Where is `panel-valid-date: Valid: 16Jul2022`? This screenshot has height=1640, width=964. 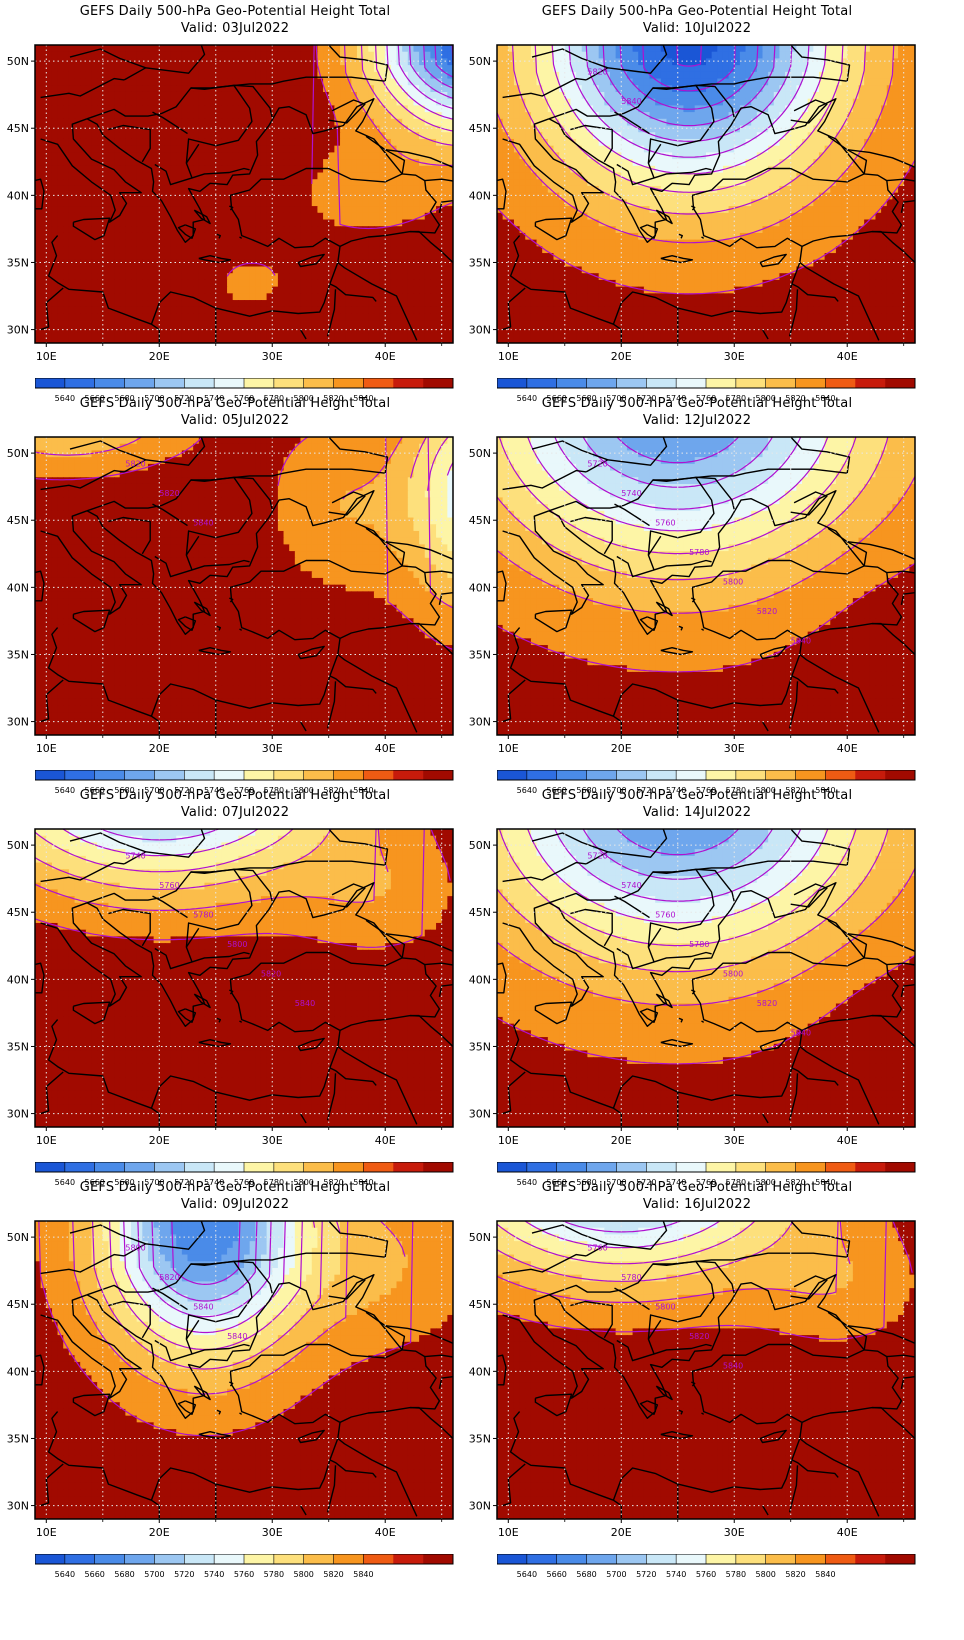
panel-valid-date: Valid: 16Jul2022 is located at coordinates (697, 1205).